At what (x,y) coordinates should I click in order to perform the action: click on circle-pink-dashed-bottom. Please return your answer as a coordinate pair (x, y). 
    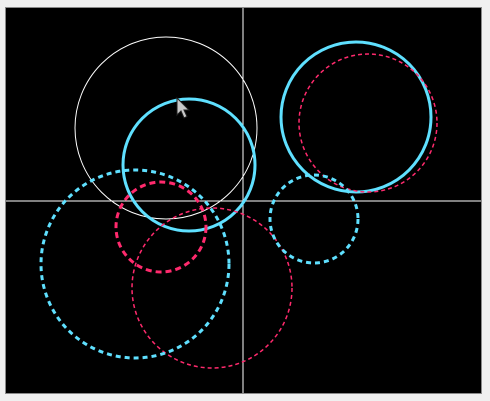
    Looking at the image, I should click on (212, 288).